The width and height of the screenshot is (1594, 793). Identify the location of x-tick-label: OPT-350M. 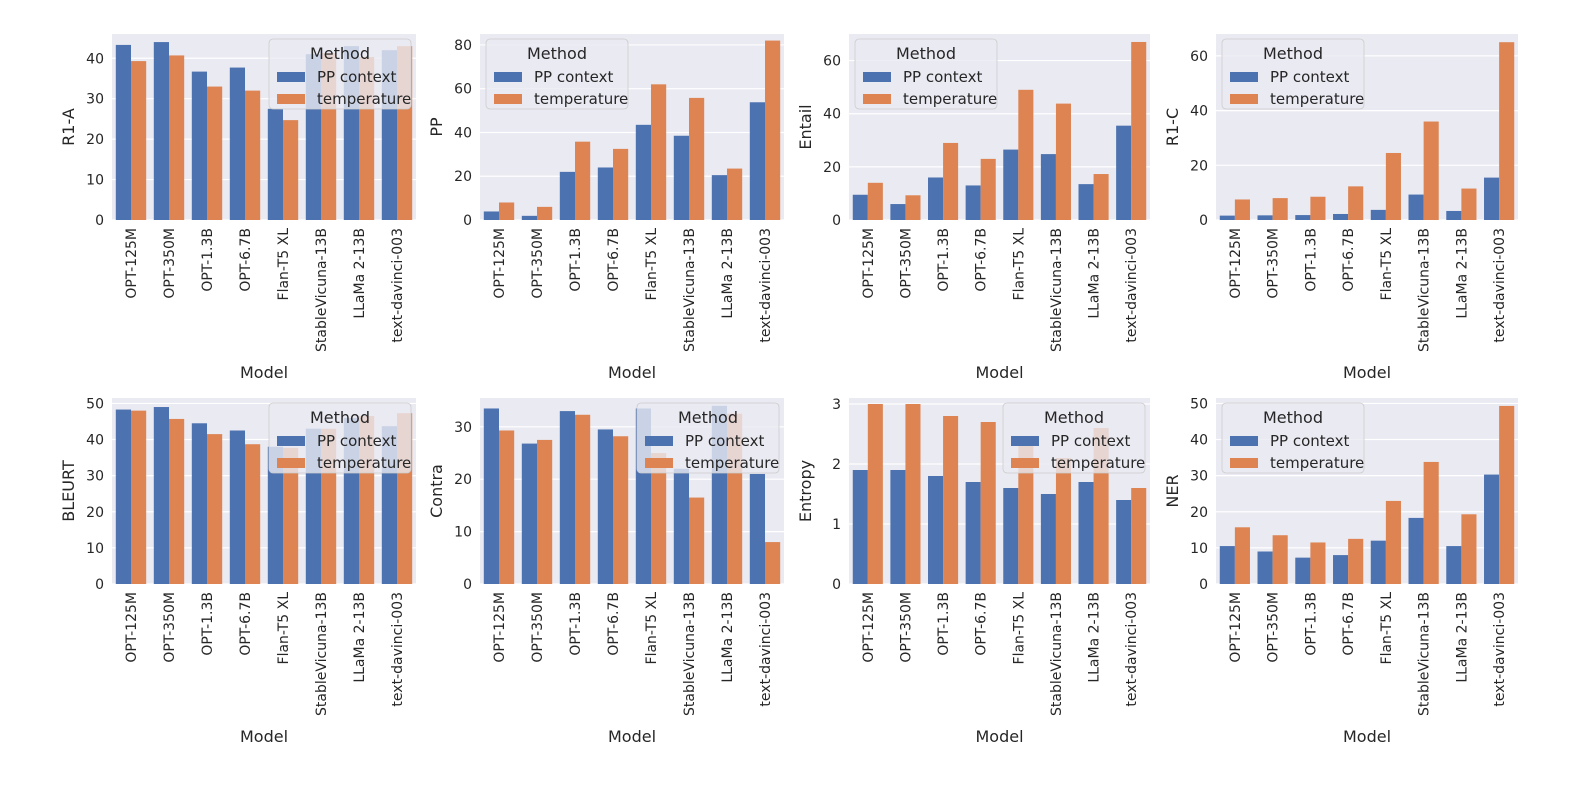
(170, 263).